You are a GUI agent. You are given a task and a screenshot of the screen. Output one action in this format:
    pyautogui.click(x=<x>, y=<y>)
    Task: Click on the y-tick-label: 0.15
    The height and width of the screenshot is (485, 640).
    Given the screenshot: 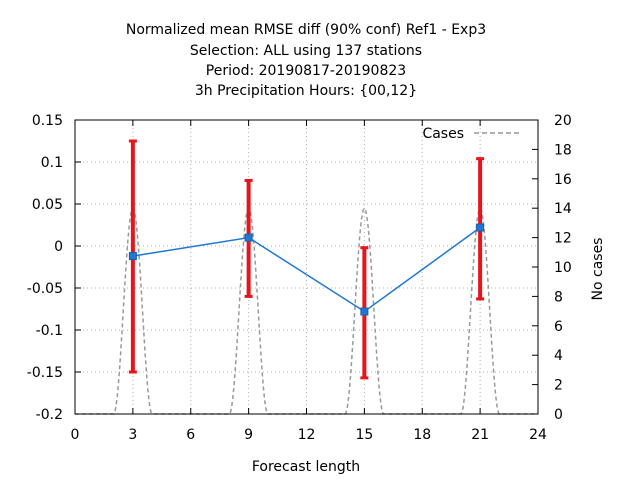 What is the action you would take?
    pyautogui.click(x=47, y=121)
    